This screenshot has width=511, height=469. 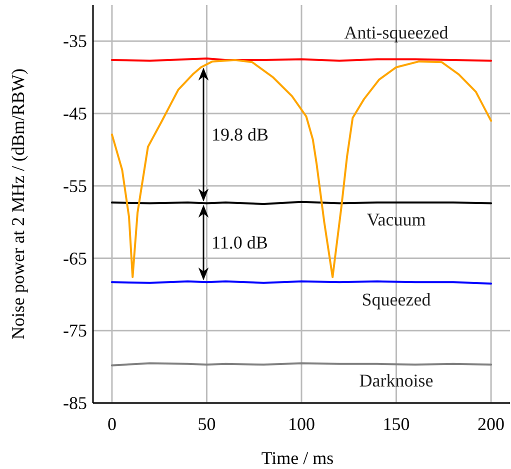 What do you see at coordinates (75, 41) in the screenshot?
I see `y-tick-label: -35` at bounding box center [75, 41].